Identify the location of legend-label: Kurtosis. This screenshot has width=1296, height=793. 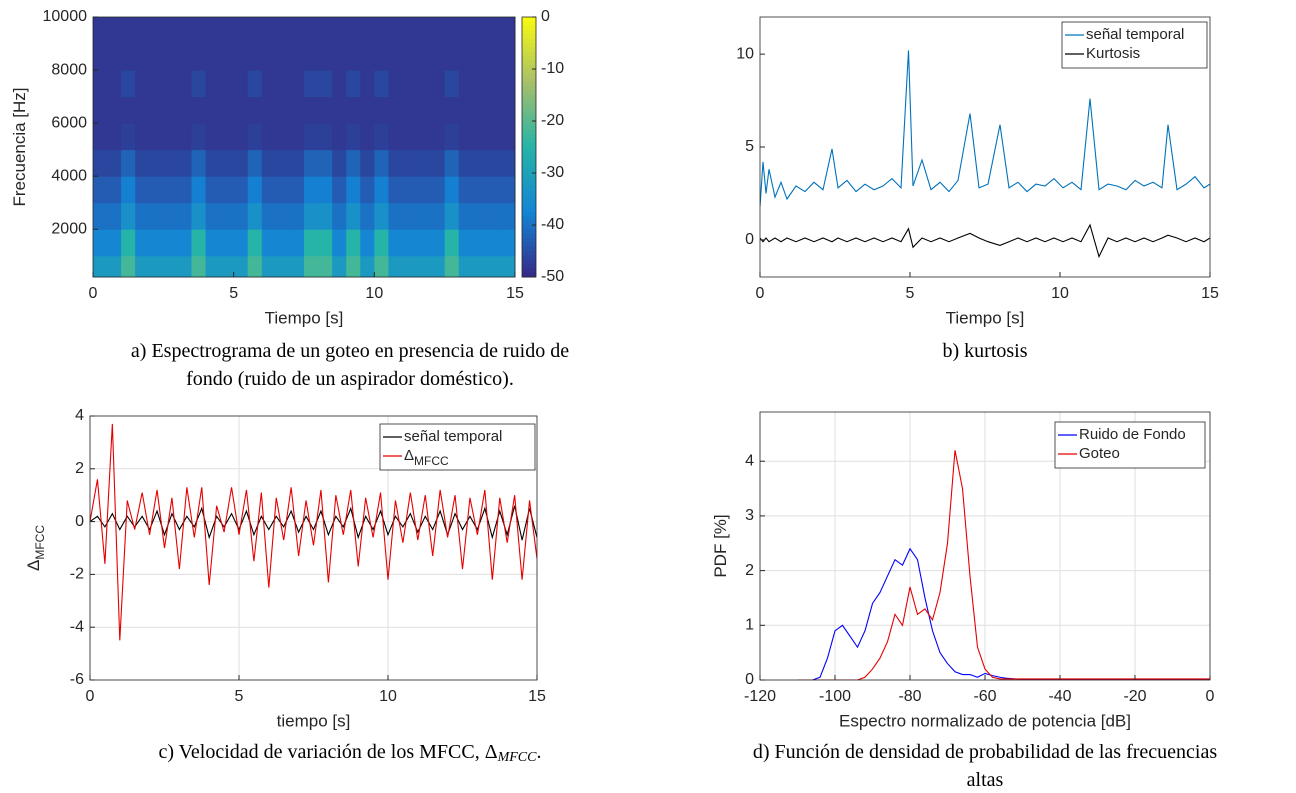
(1113, 53).